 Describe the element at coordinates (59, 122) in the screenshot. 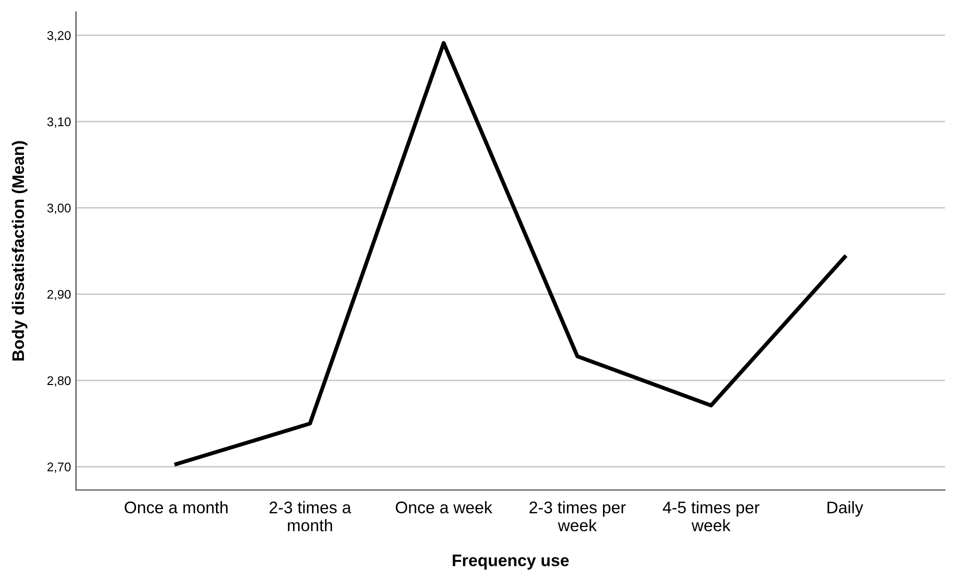

I see `y-tick-label: 3,10` at that location.